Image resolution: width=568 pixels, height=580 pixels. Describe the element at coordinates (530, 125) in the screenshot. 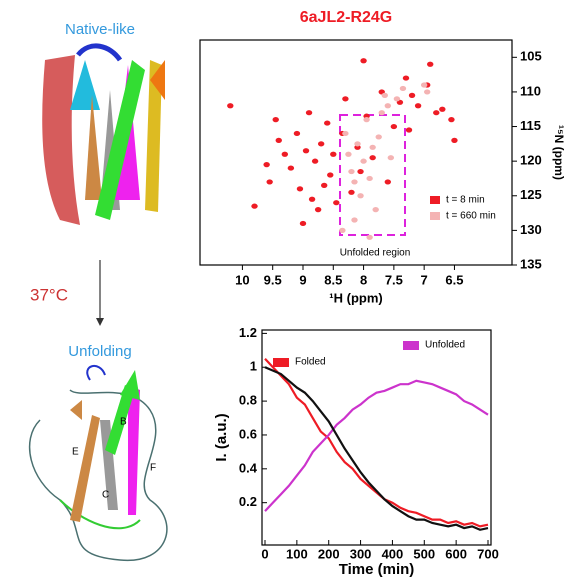

I see `y-tick-label: 115` at that location.